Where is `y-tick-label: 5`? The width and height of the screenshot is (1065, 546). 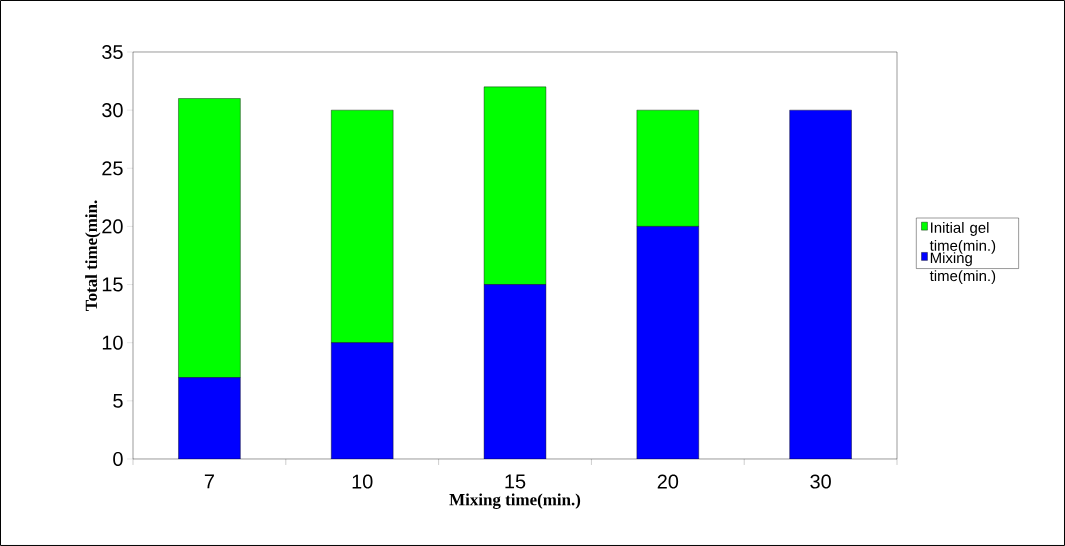 y-tick-label: 5 is located at coordinates (118, 400).